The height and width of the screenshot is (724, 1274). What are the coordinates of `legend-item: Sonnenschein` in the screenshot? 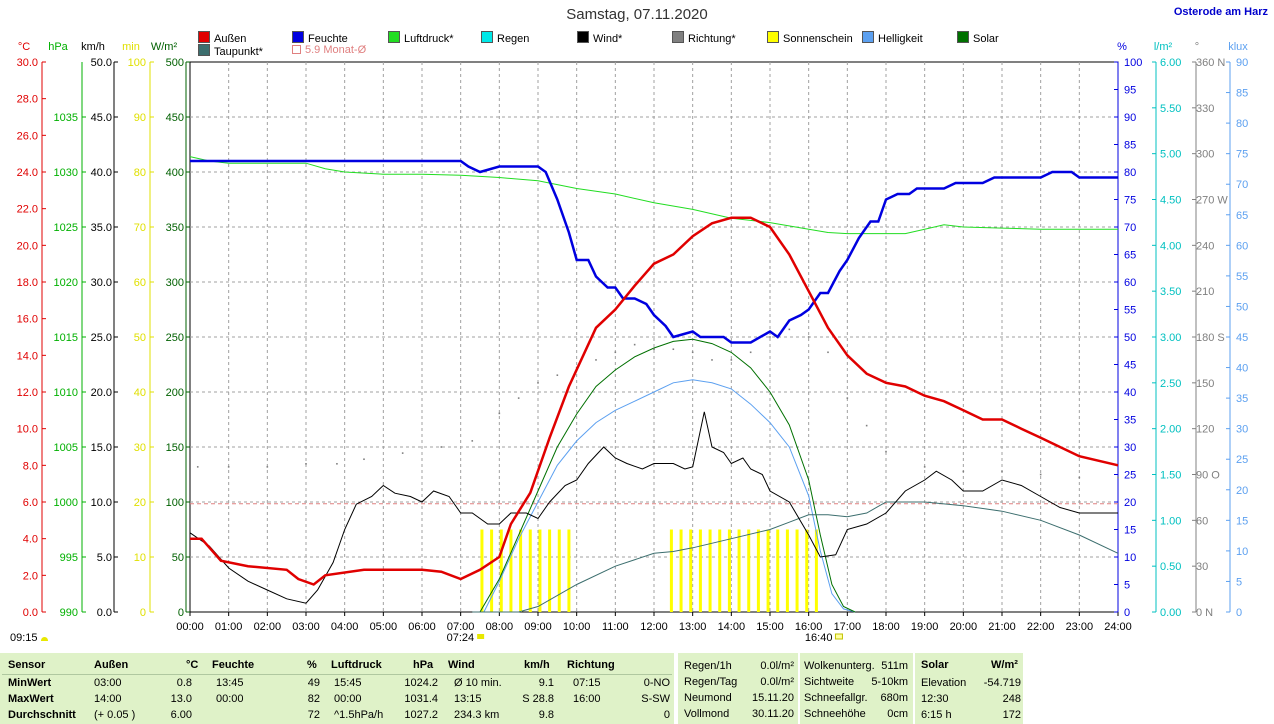 It's located at (810, 38).